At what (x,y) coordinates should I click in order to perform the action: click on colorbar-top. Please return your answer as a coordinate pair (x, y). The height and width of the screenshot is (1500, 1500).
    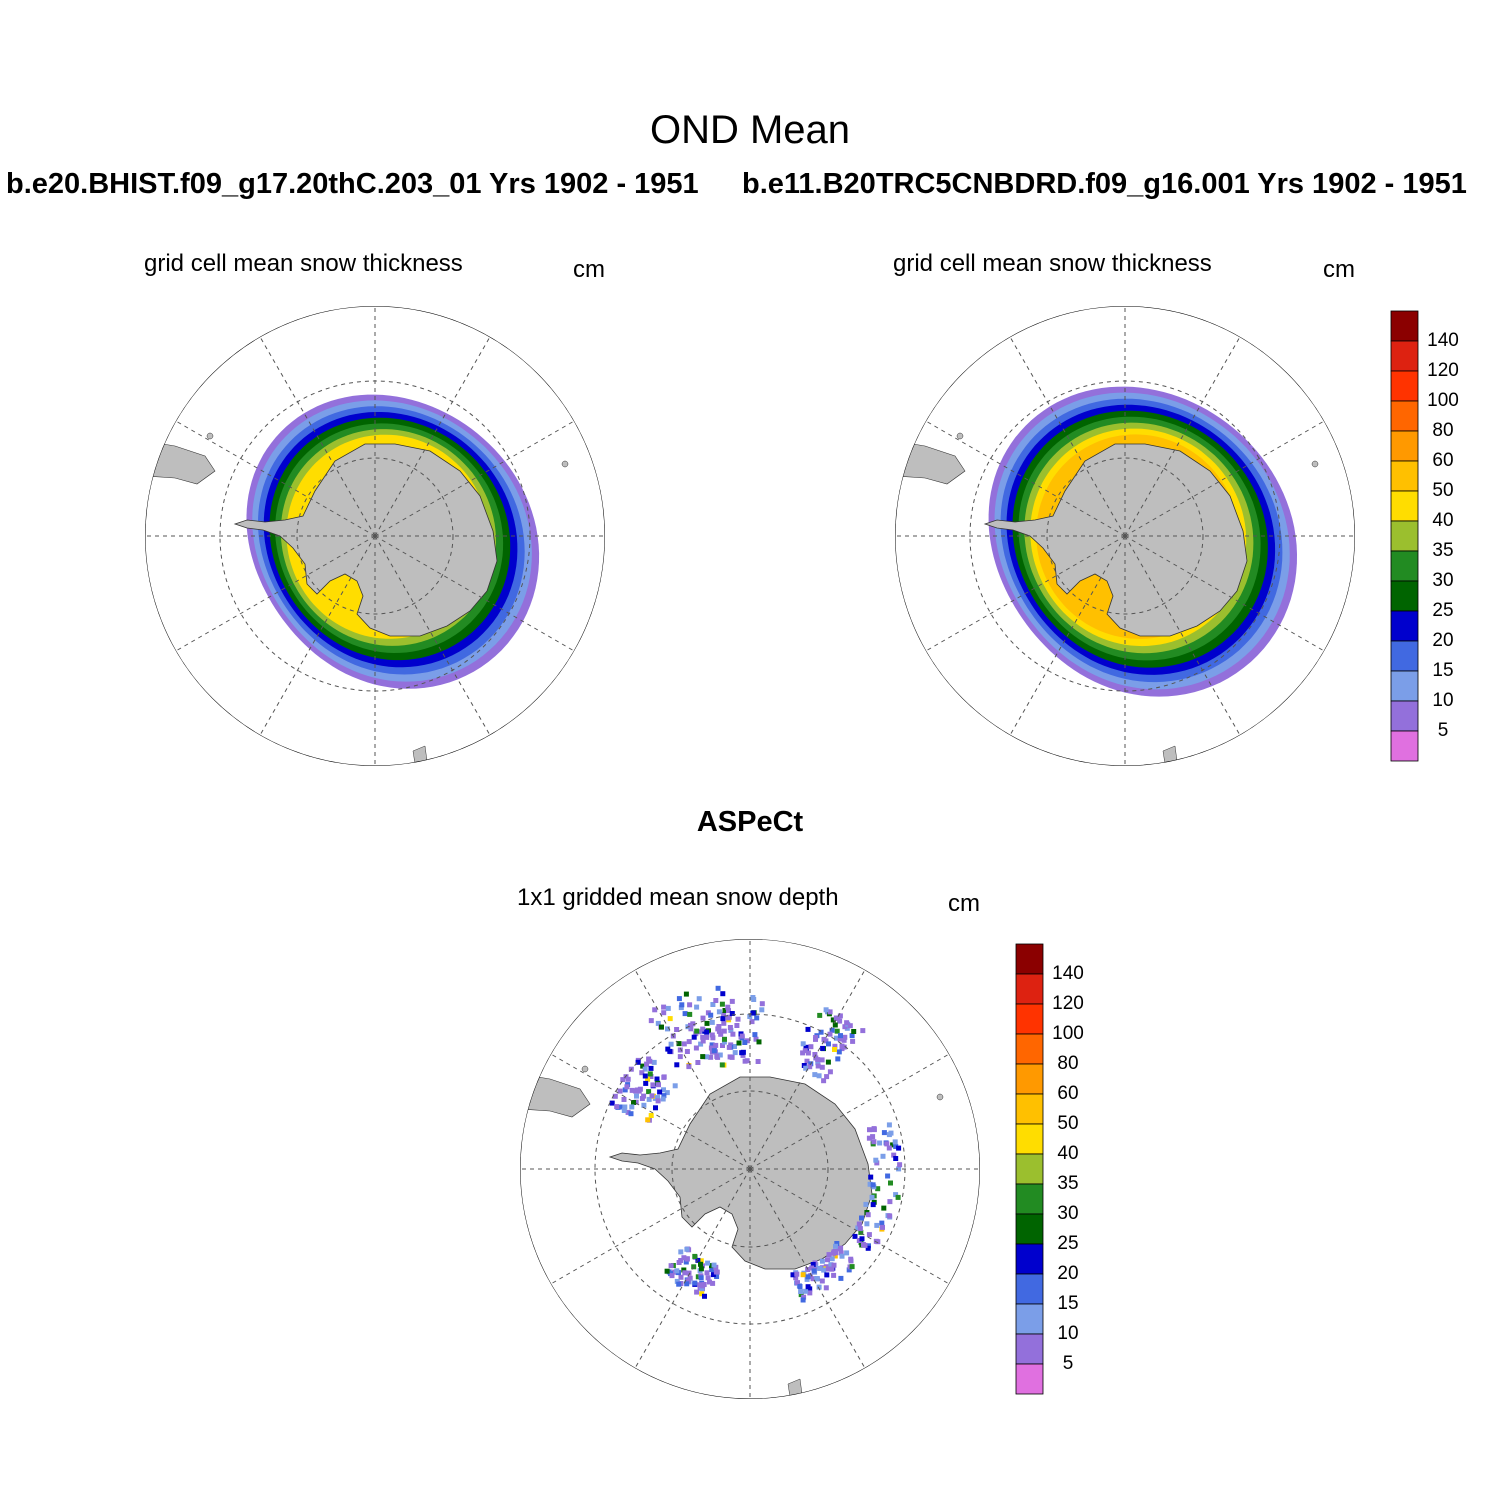
    Looking at the image, I should click on (1404, 536).